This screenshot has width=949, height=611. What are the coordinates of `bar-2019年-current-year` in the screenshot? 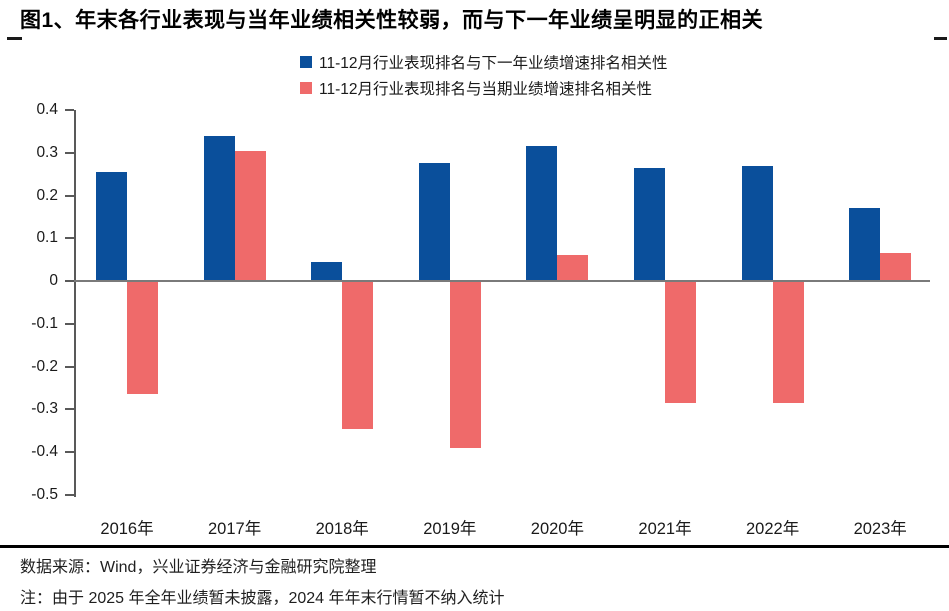 It's located at (465, 364).